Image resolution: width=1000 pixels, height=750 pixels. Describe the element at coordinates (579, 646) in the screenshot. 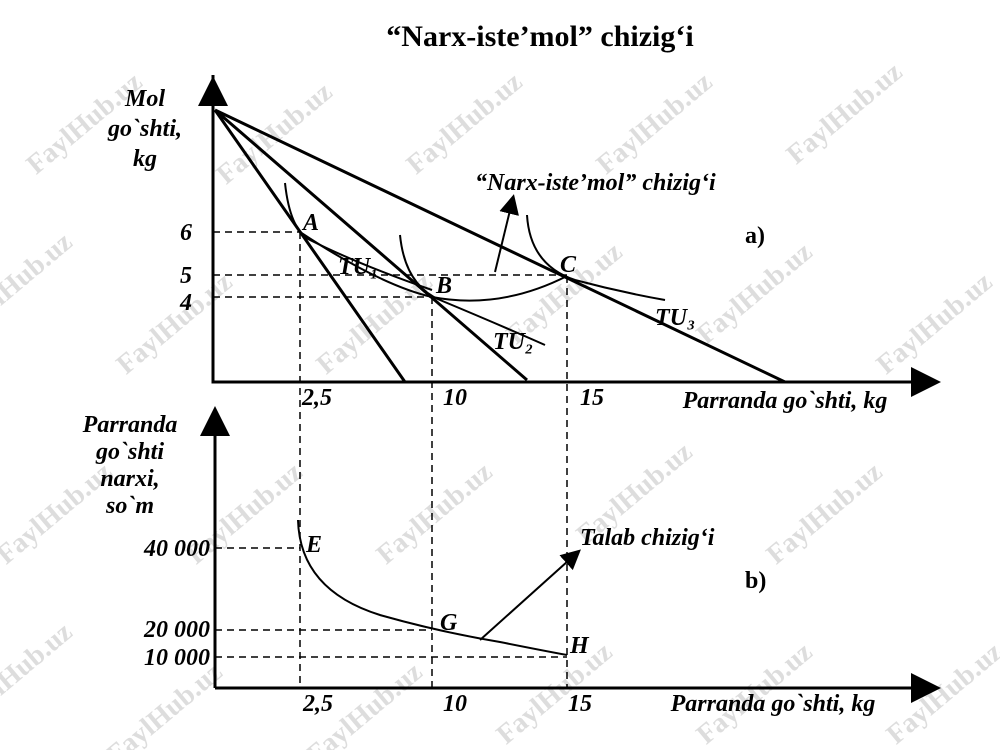

I see `point: H` at that location.